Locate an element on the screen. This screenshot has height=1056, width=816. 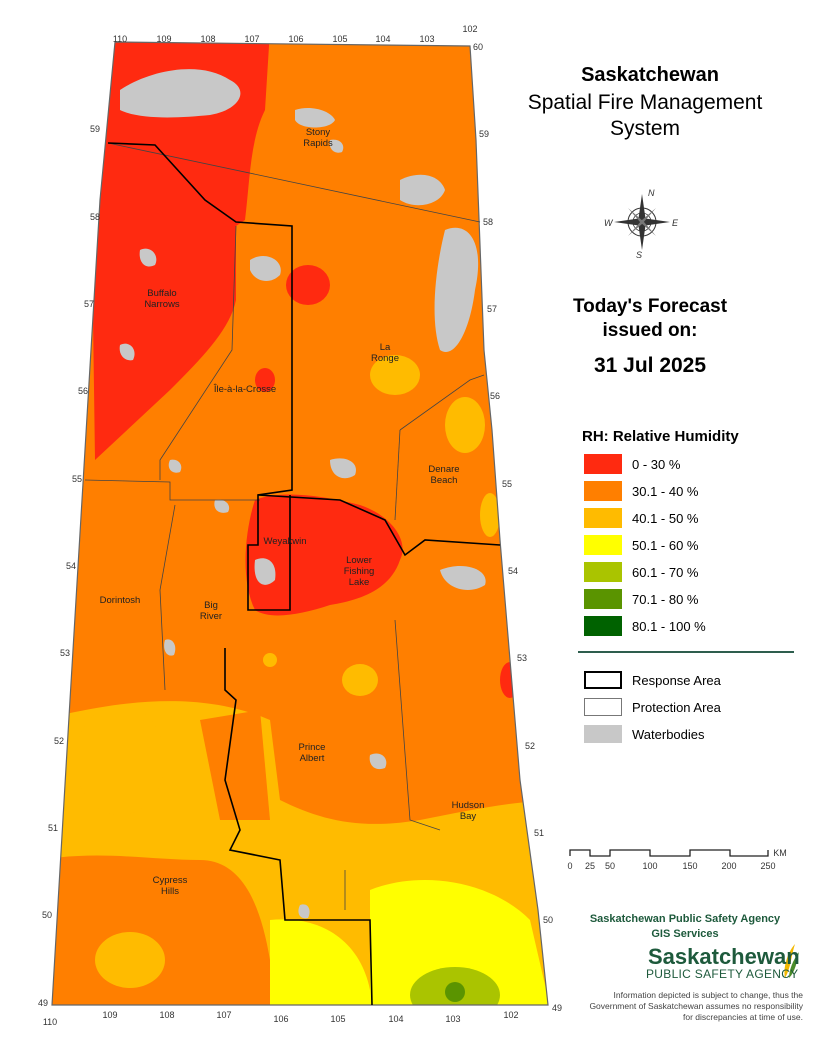
waterbodies-swatch is located at coordinates (603, 734).